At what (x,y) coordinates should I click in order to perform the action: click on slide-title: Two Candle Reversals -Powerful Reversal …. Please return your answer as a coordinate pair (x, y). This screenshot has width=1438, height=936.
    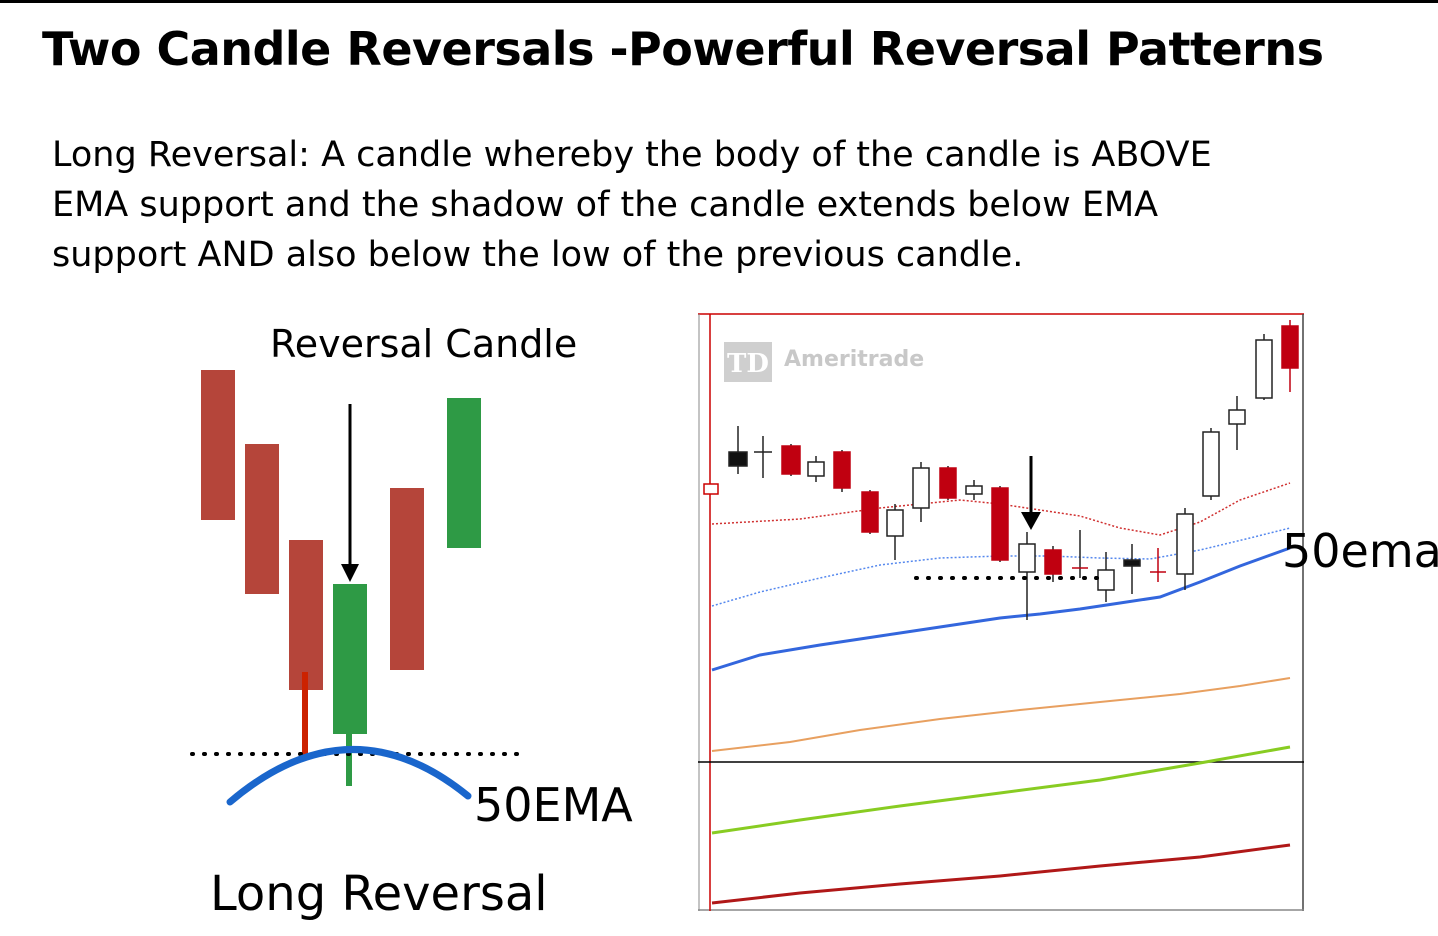
    Looking at the image, I should click on (683, 49).